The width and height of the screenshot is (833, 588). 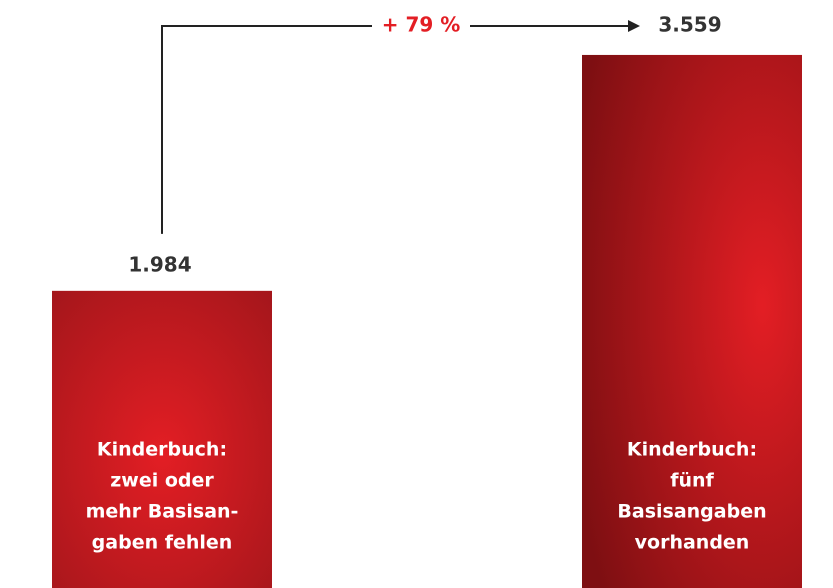 What do you see at coordinates (692, 543) in the screenshot?
I see `category-label: vorhanden` at bounding box center [692, 543].